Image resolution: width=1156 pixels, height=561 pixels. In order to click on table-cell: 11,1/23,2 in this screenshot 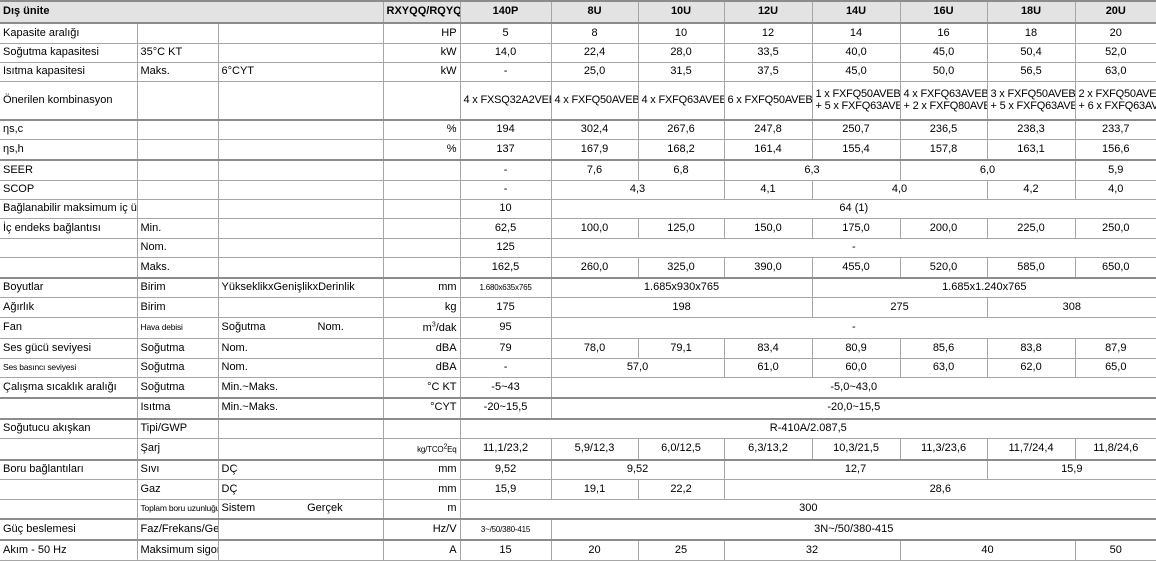, I will do `click(506, 449)`.